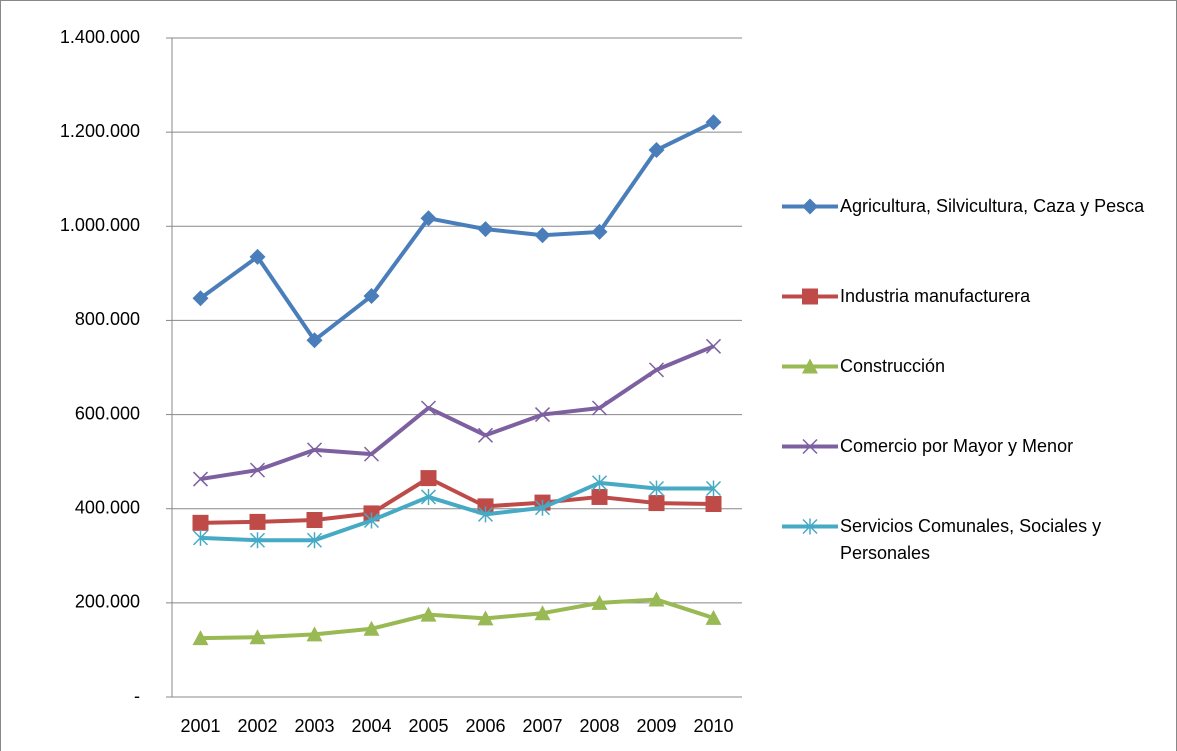 This screenshot has height=751, width=1177. Describe the element at coordinates (100, 131) in the screenshot. I see `y-tick-label: 1.200.000` at that location.